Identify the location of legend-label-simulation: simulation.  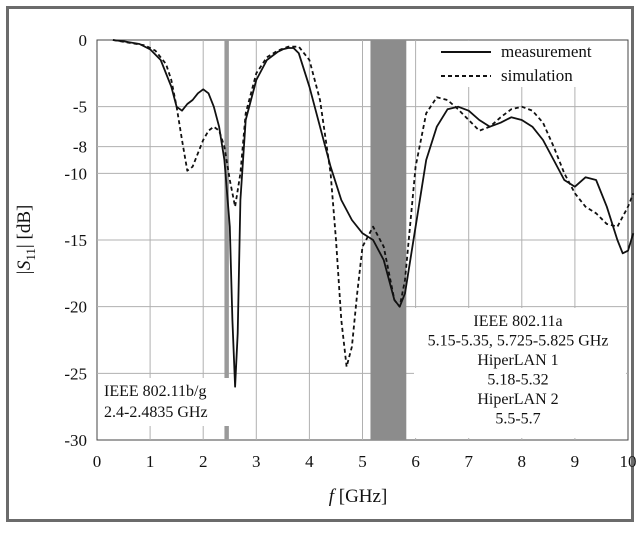
(537, 75).